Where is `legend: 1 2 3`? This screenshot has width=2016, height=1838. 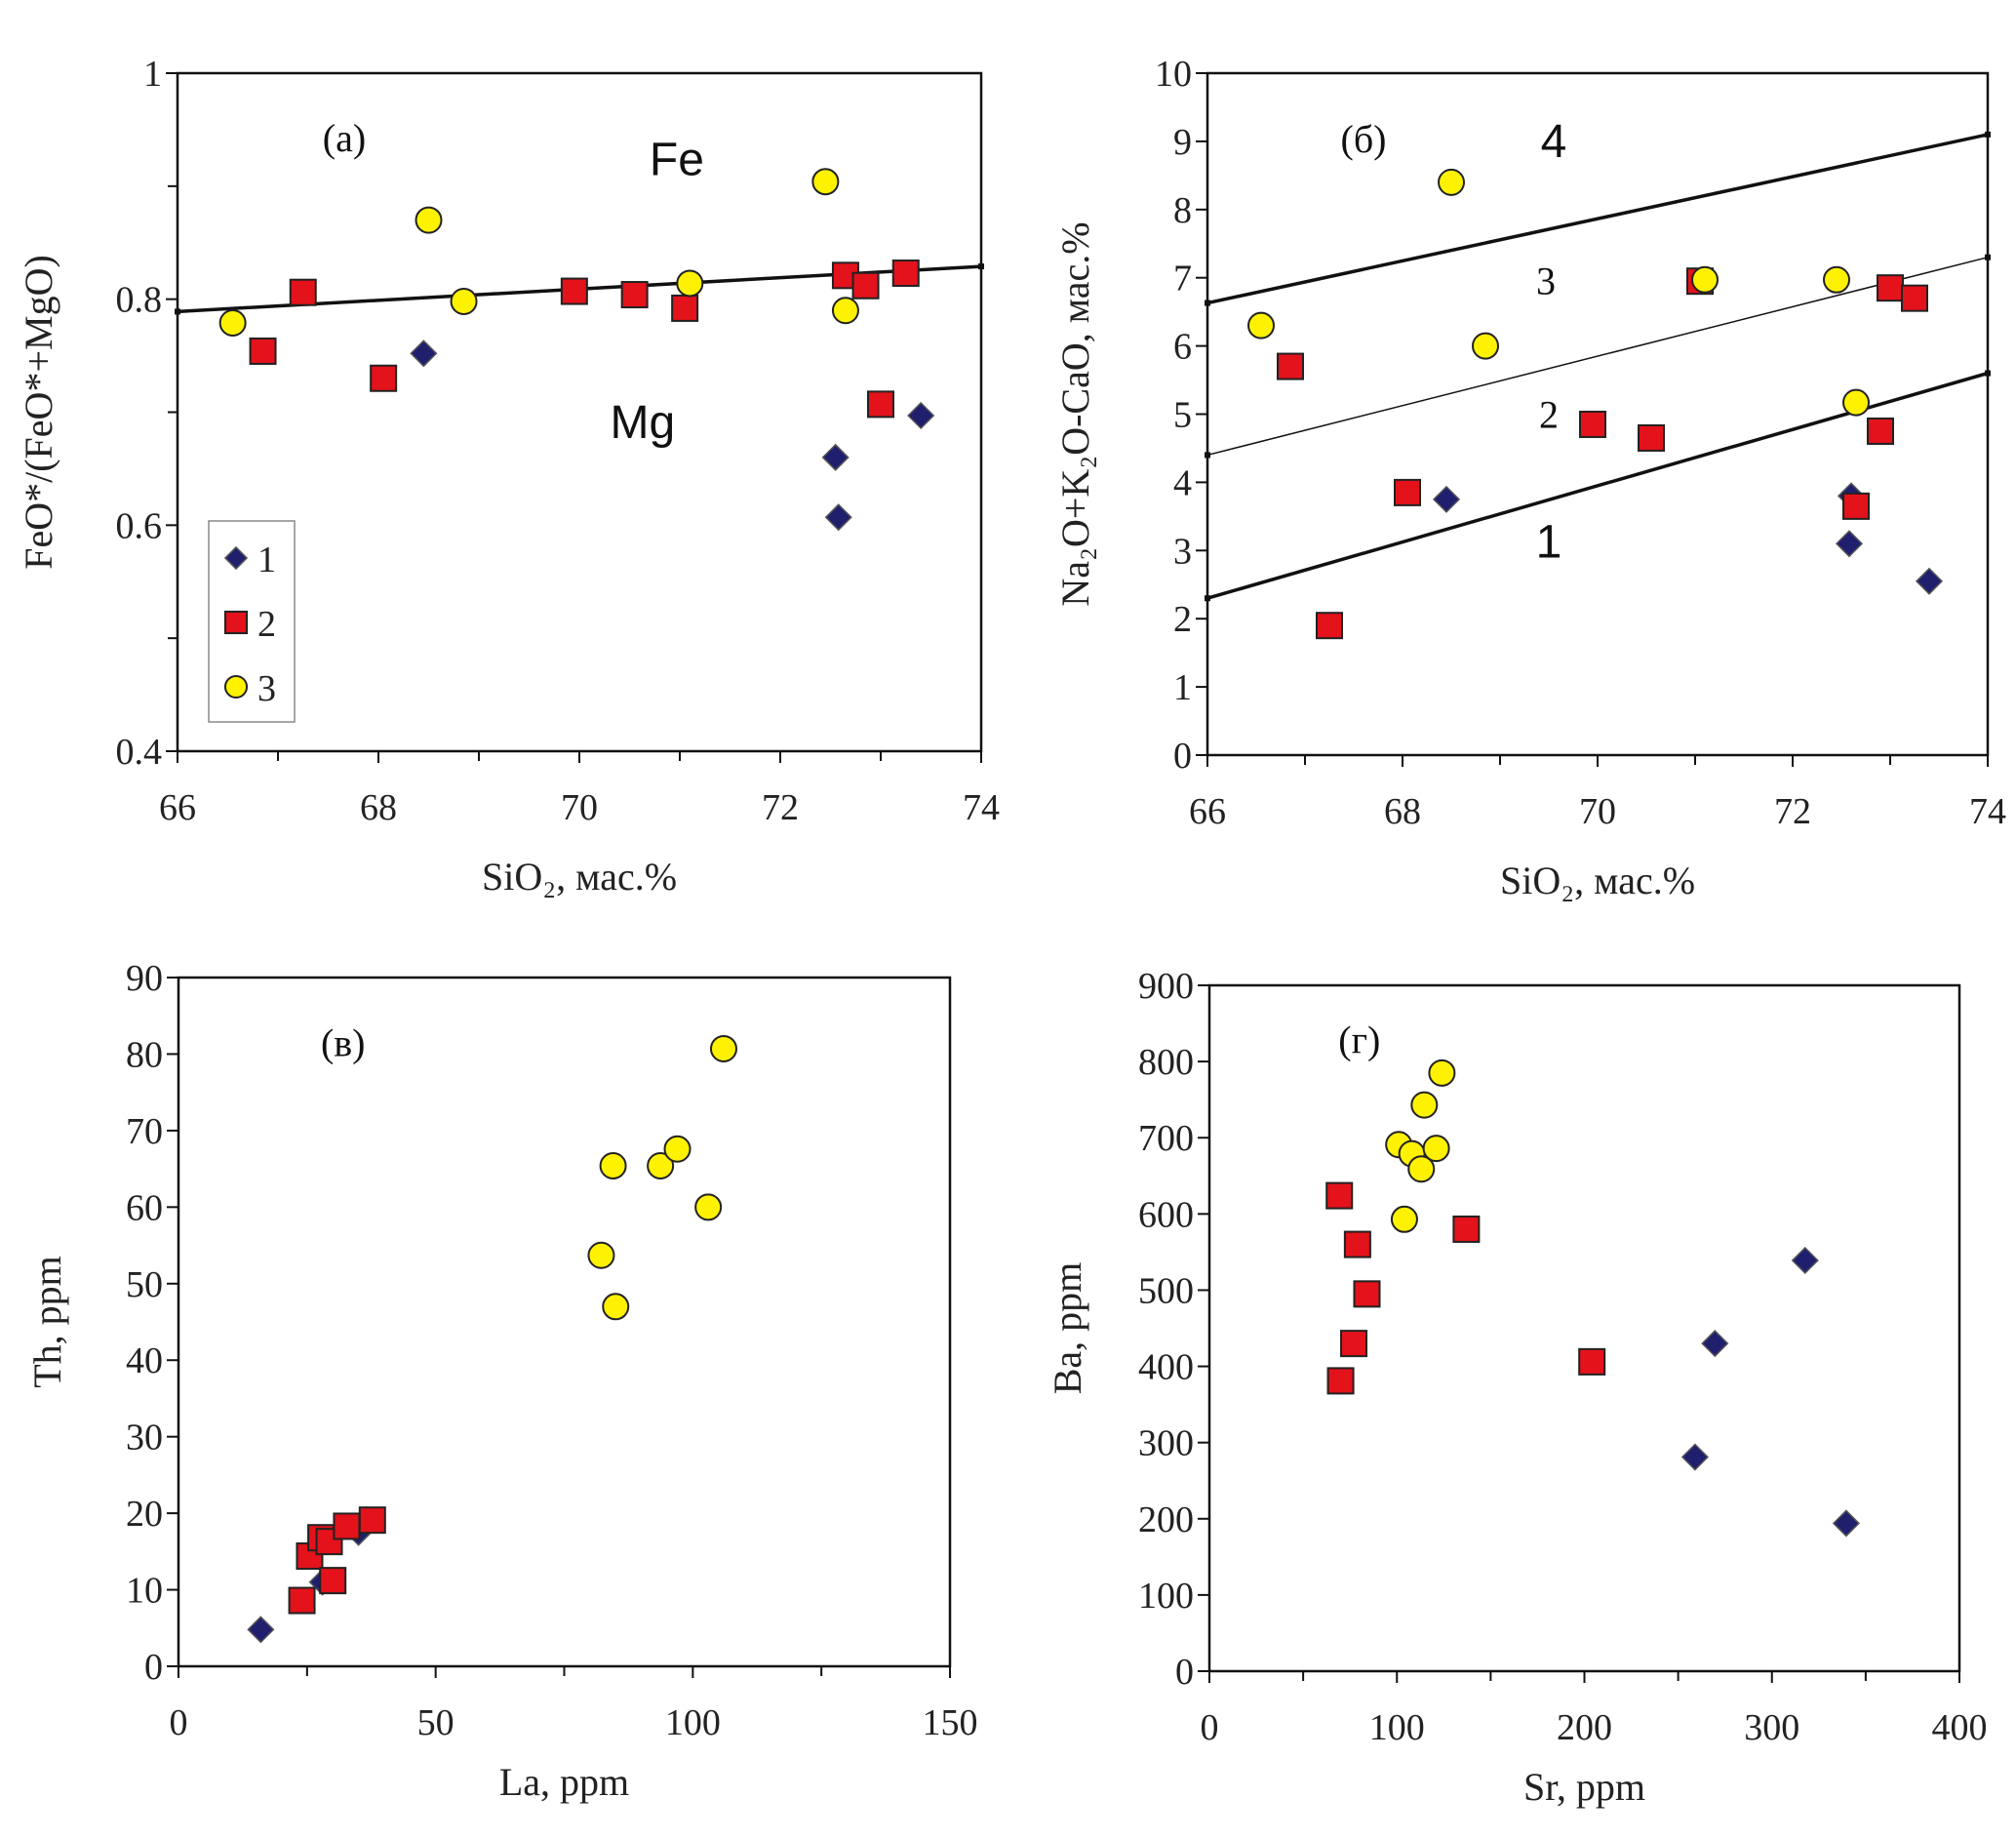
legend: 1 2 3 is located at coordinates (252, 621).